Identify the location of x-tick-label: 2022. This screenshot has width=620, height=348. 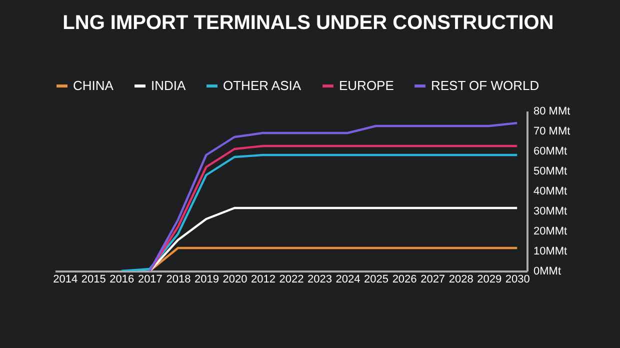
(291, 280).